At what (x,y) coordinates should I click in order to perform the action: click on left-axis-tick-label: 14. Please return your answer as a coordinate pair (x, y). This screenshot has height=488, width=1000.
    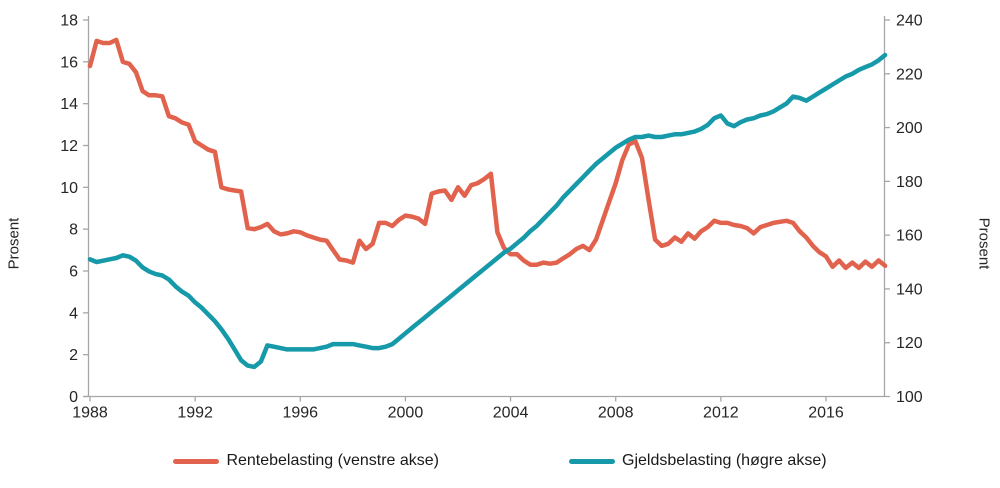
    Looking at the image, I should click on (69, 104).